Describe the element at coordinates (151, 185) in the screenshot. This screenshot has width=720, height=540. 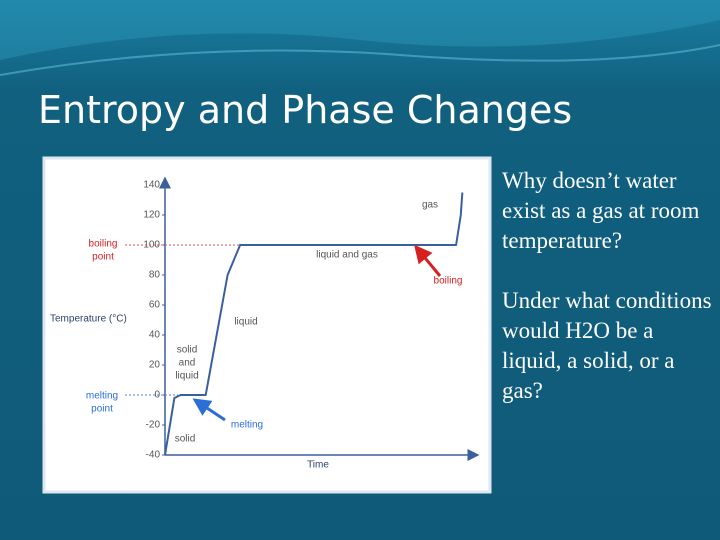
I see `y-tick-label: 140` at that location.